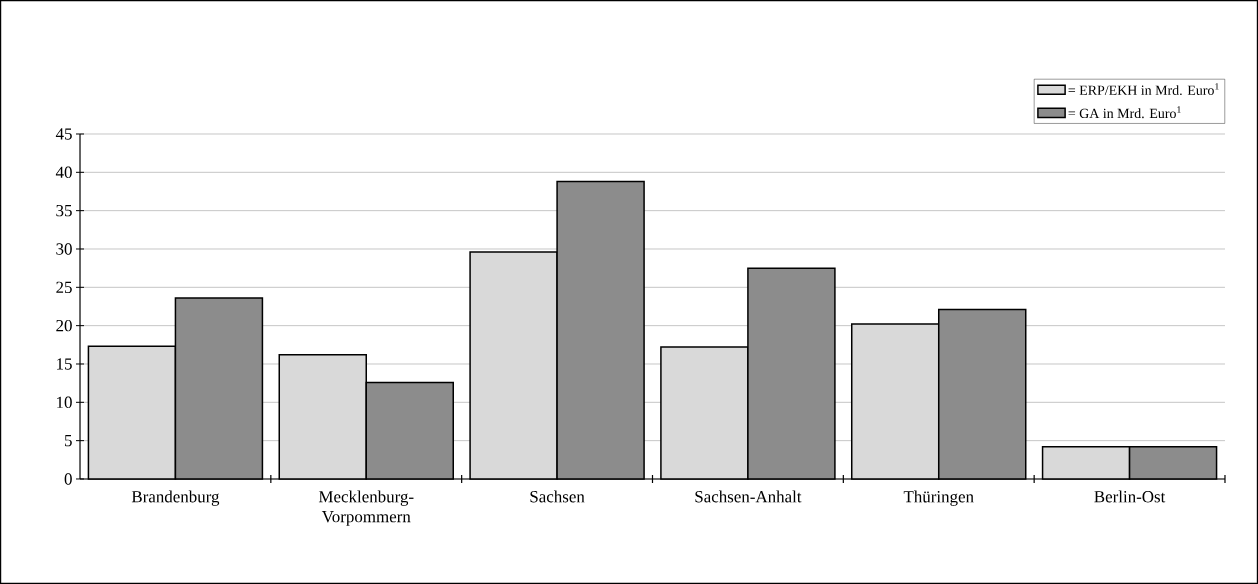 The image size is (1258, 584). What do you see at coordinates (64, 249) in the screenshot?
I see `y-tick-label: 30` at bounding box center [64, 249].